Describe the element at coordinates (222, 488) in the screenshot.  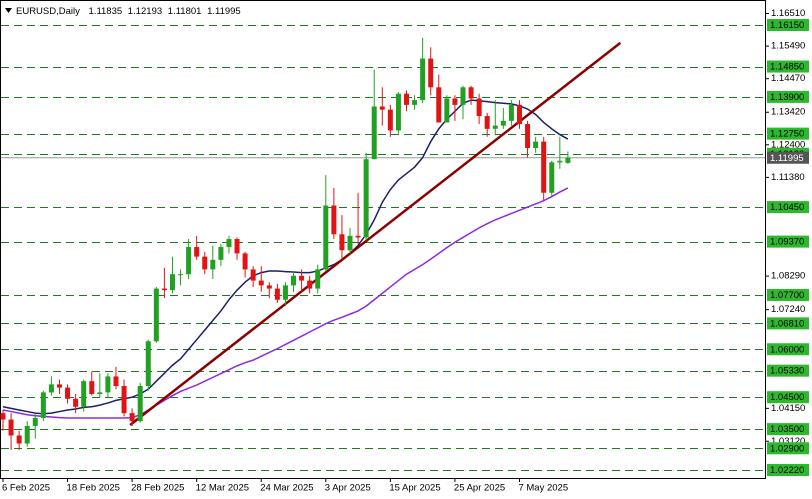
I see `x-tick-label: 12 Mar 2025` at that location.